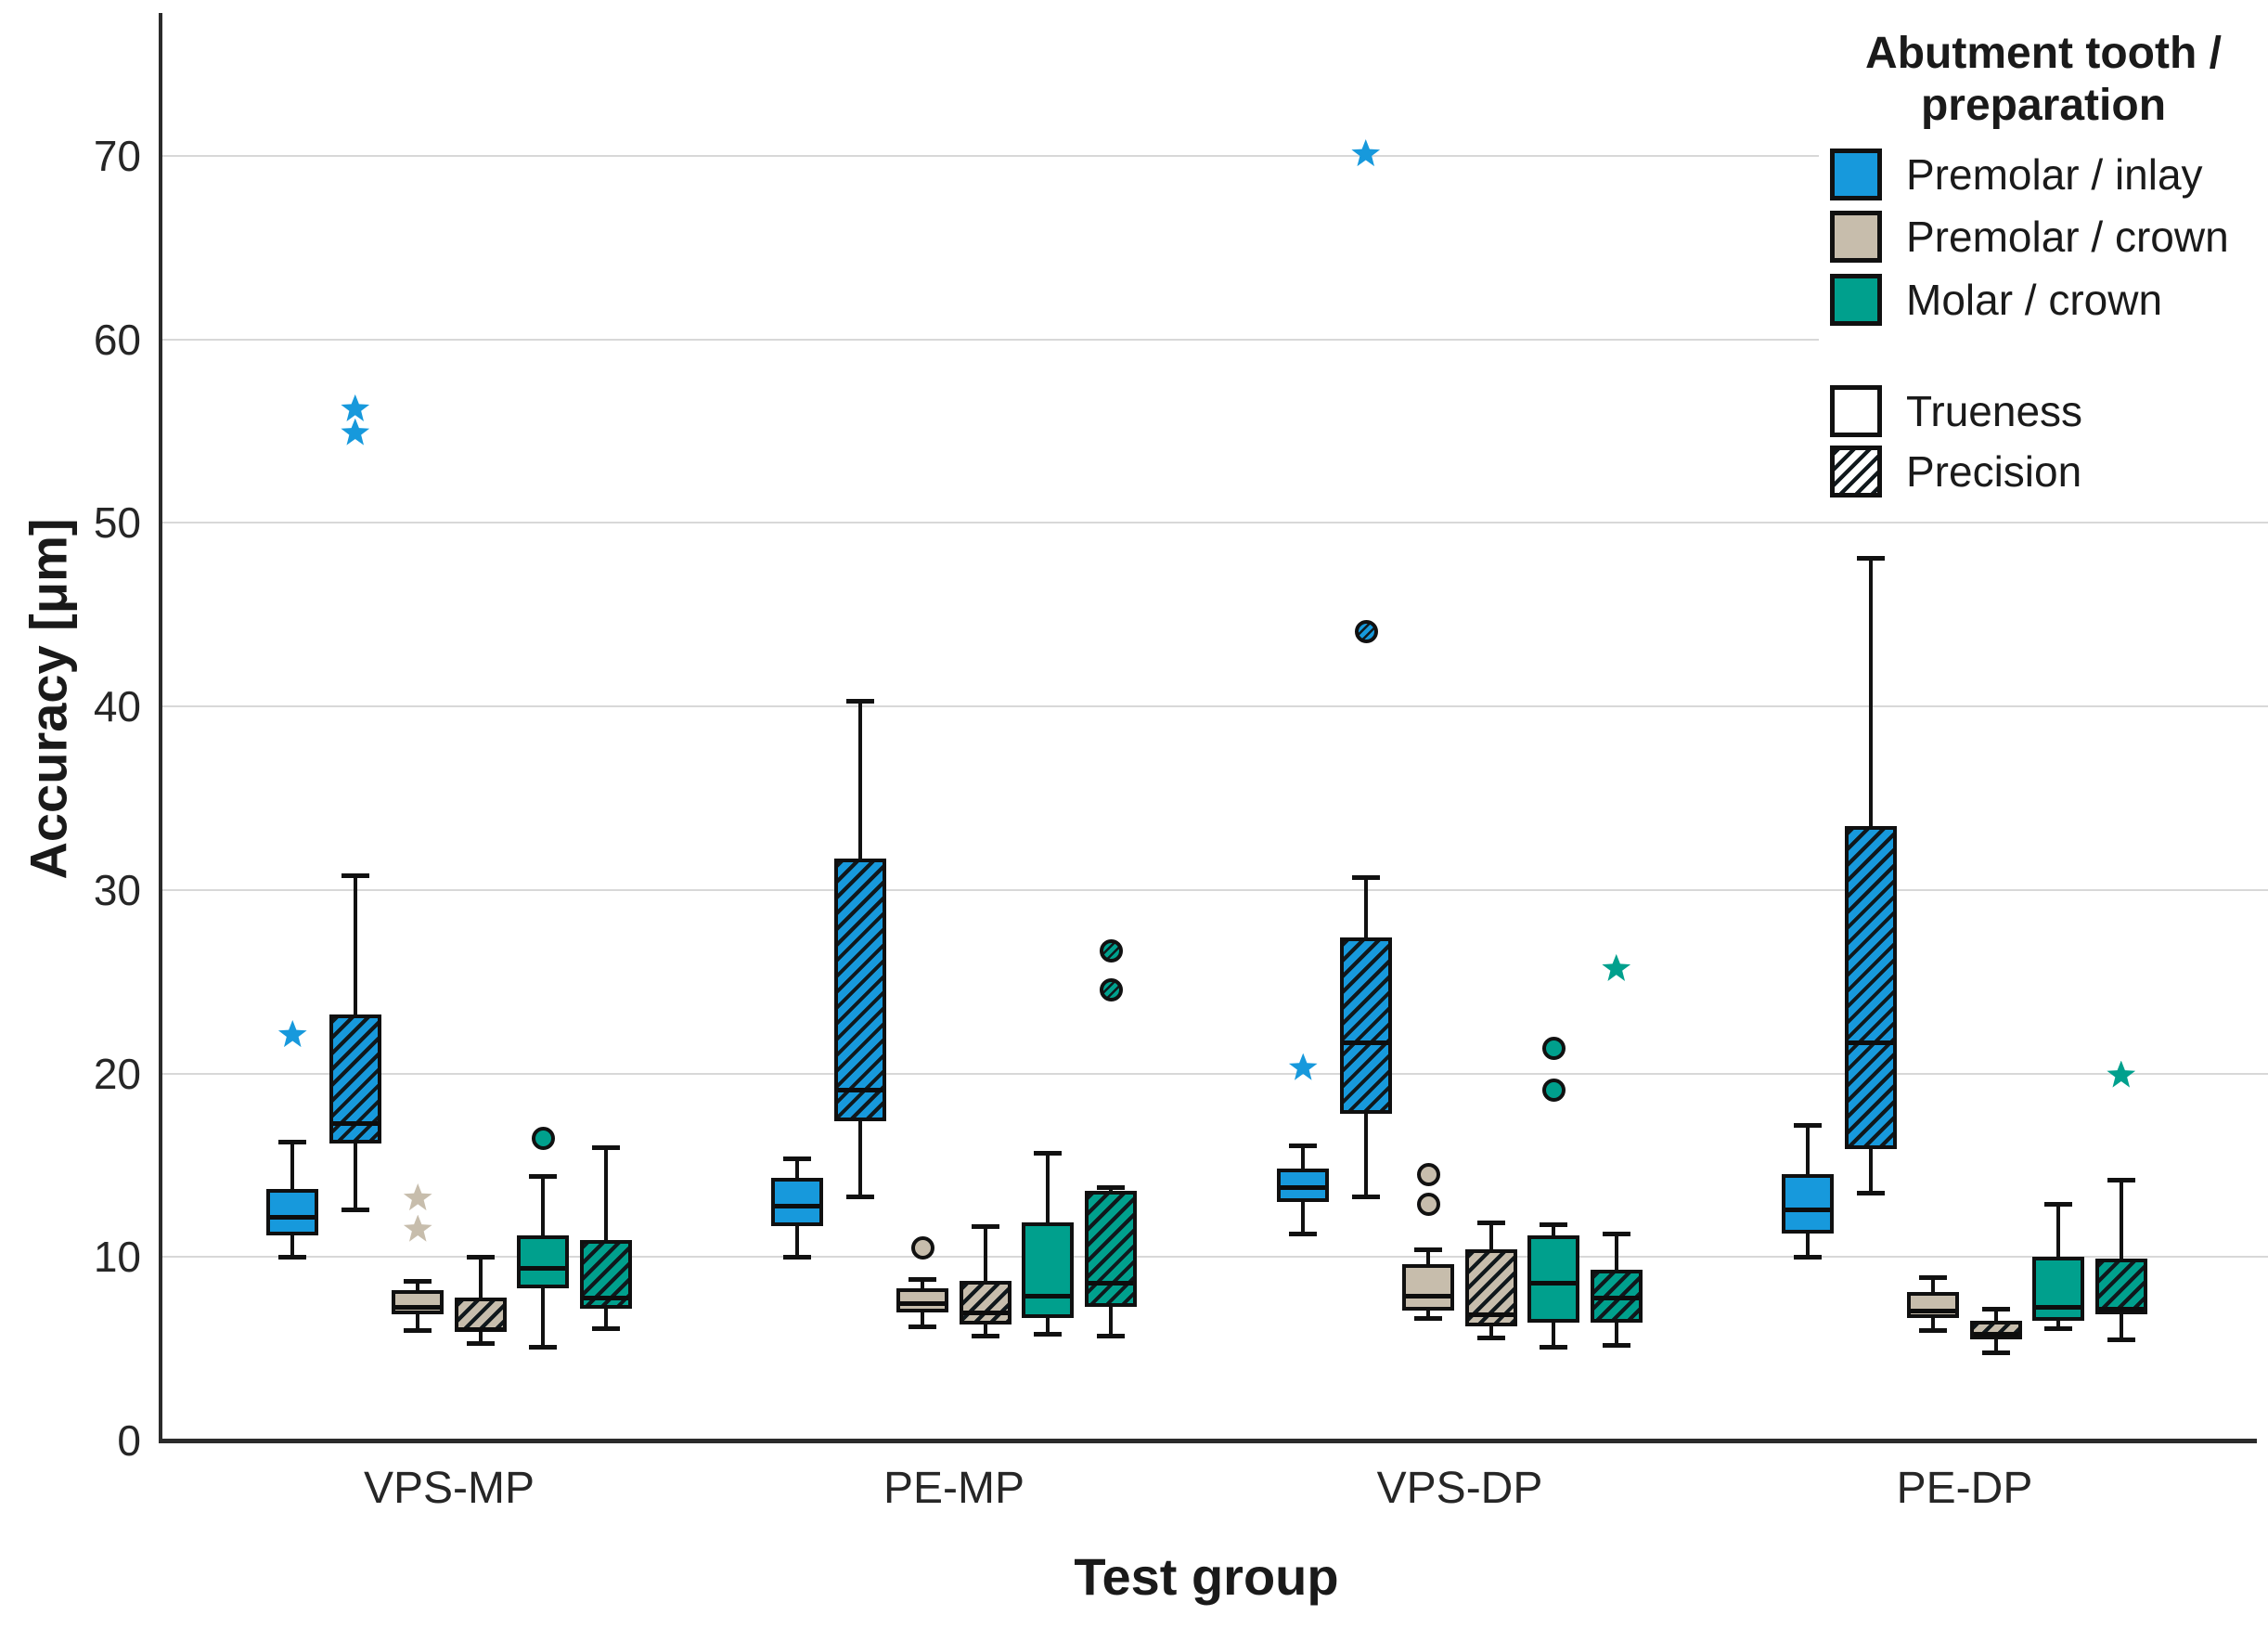 Image resolution: width=2268 pixels, height=1641 pixels. I want to click on y-tick-label-60: 60, so click(117, 340).